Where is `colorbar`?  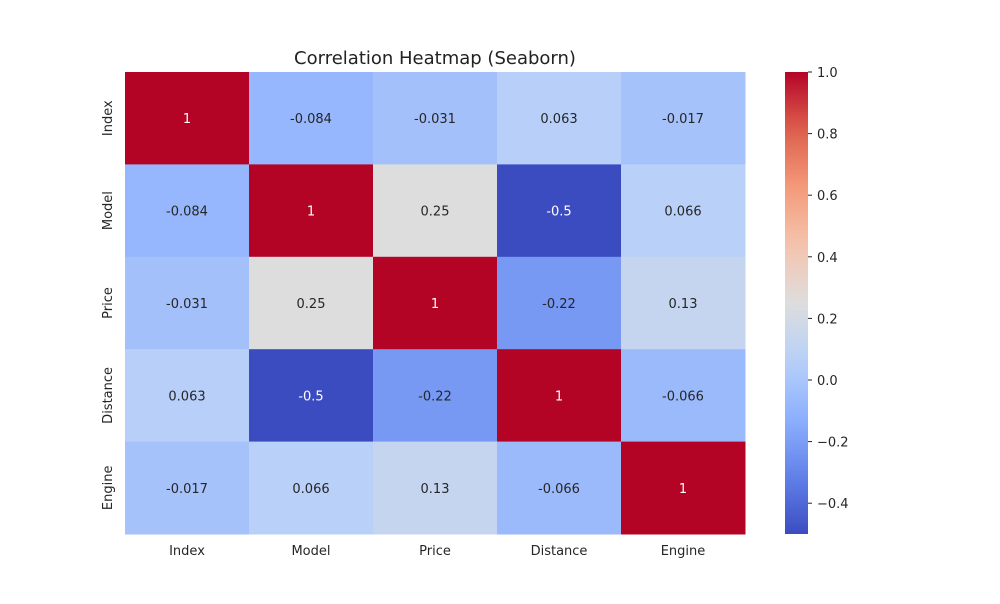 colorbar is located at coordinates (796, 303).